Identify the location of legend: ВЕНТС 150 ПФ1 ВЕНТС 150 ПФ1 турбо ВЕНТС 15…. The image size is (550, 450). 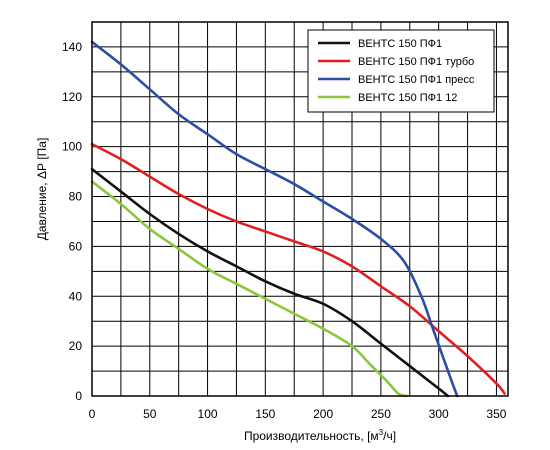
(401, 71).